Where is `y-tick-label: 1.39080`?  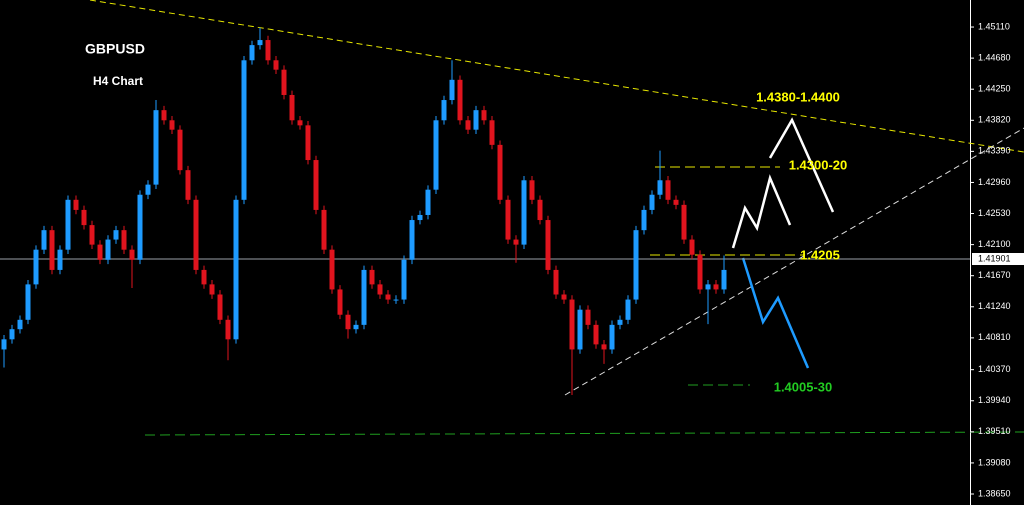
y-tick-label: 1.39080 is located at coordinates (994, 462).